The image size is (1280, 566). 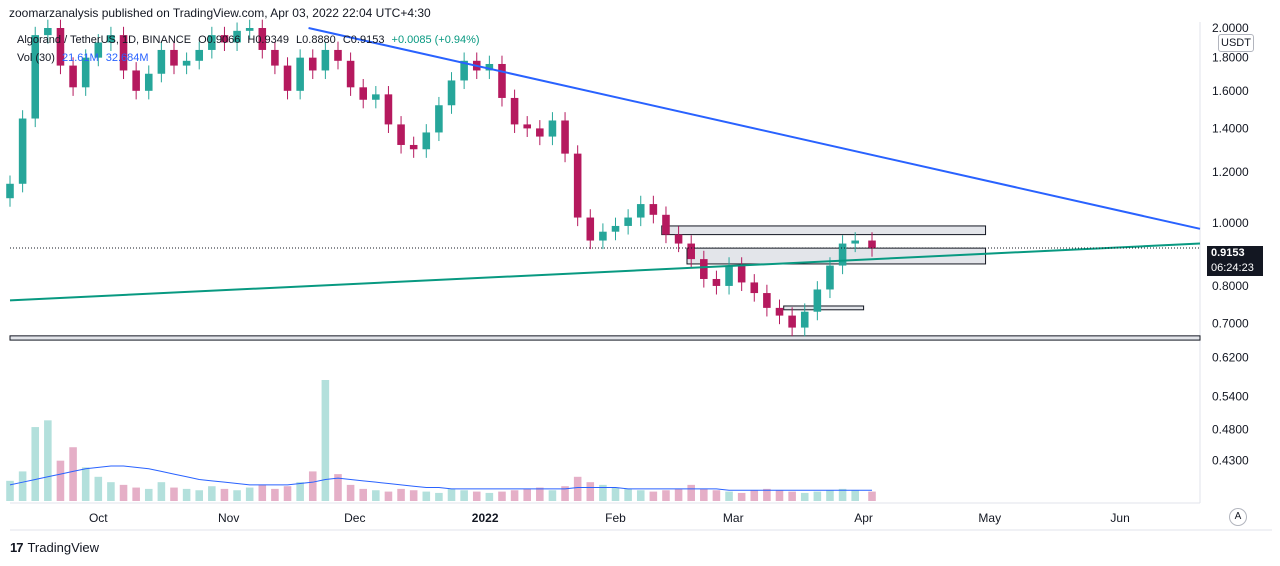 I want to click on y-tick-label-9: 0.5400, so click(x=1230, y=397).